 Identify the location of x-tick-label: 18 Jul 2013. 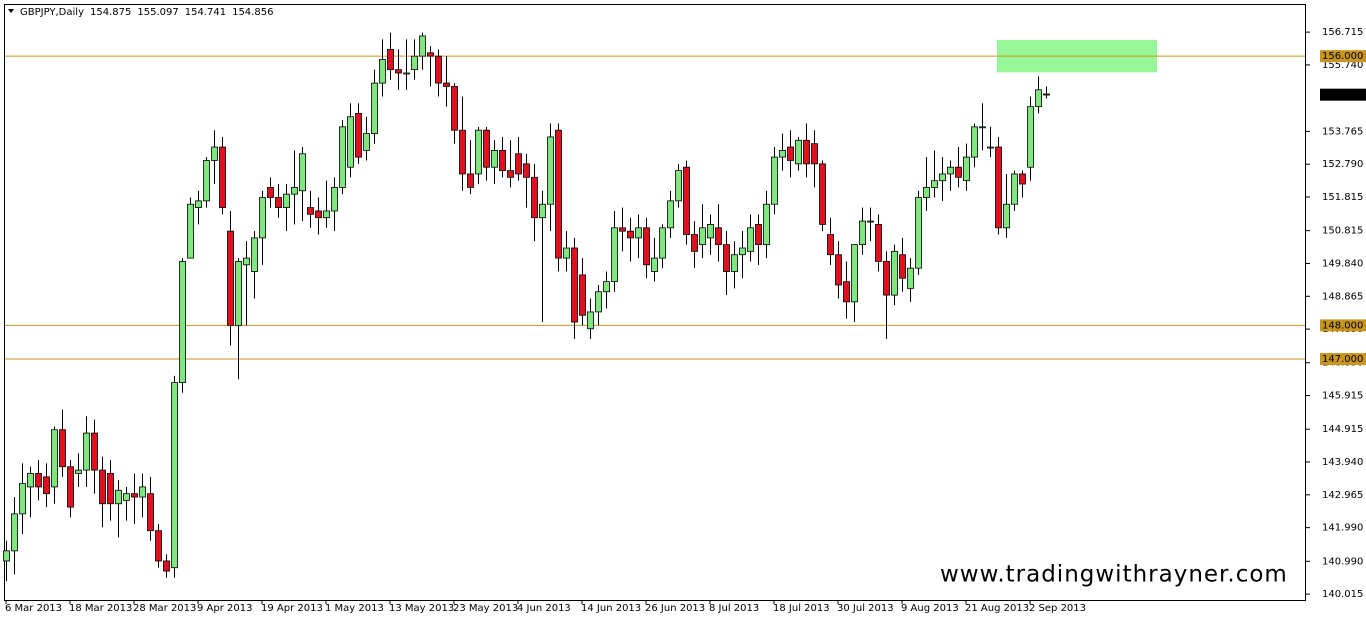
(801, 608).